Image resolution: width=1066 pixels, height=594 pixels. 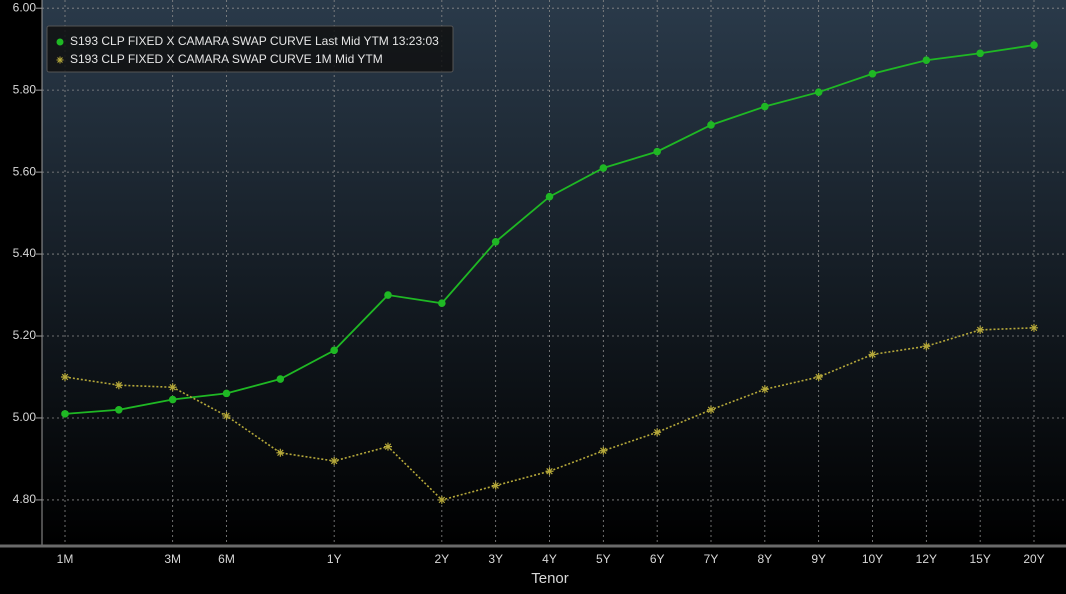 What do you see at coordinates (334, 559) in the screenshot?
I see `x-tick-label: 1Y` at bounding box center [334, 559].